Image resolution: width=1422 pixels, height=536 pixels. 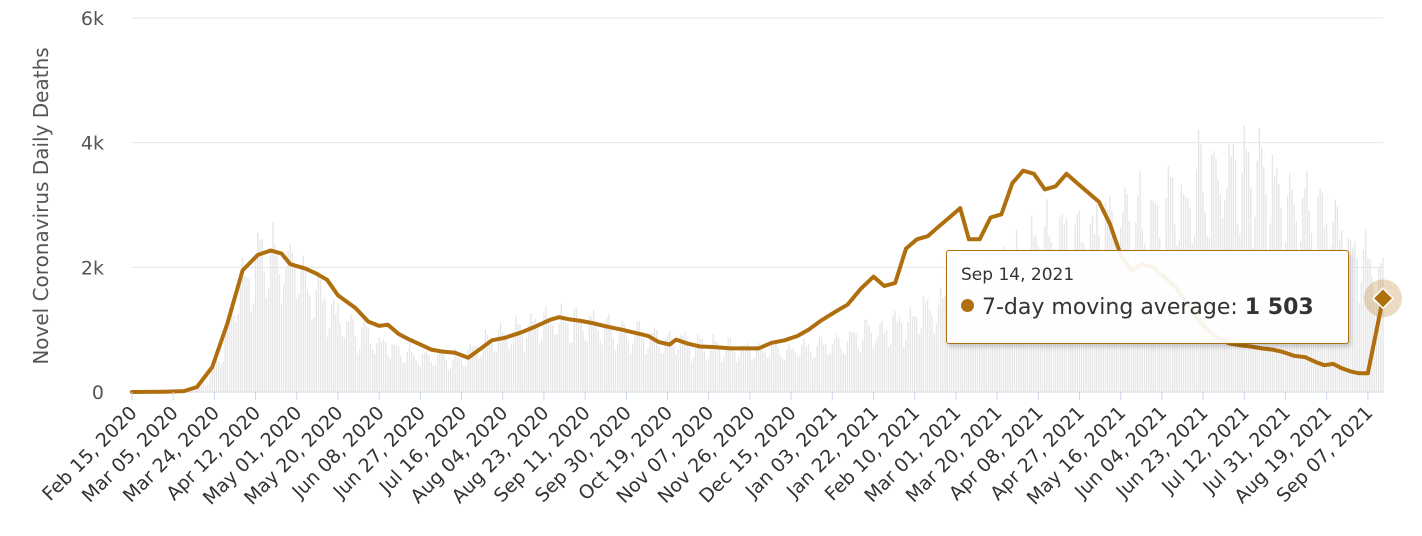 I want to click on hover-point-marker, so click(x=1383, y=298).